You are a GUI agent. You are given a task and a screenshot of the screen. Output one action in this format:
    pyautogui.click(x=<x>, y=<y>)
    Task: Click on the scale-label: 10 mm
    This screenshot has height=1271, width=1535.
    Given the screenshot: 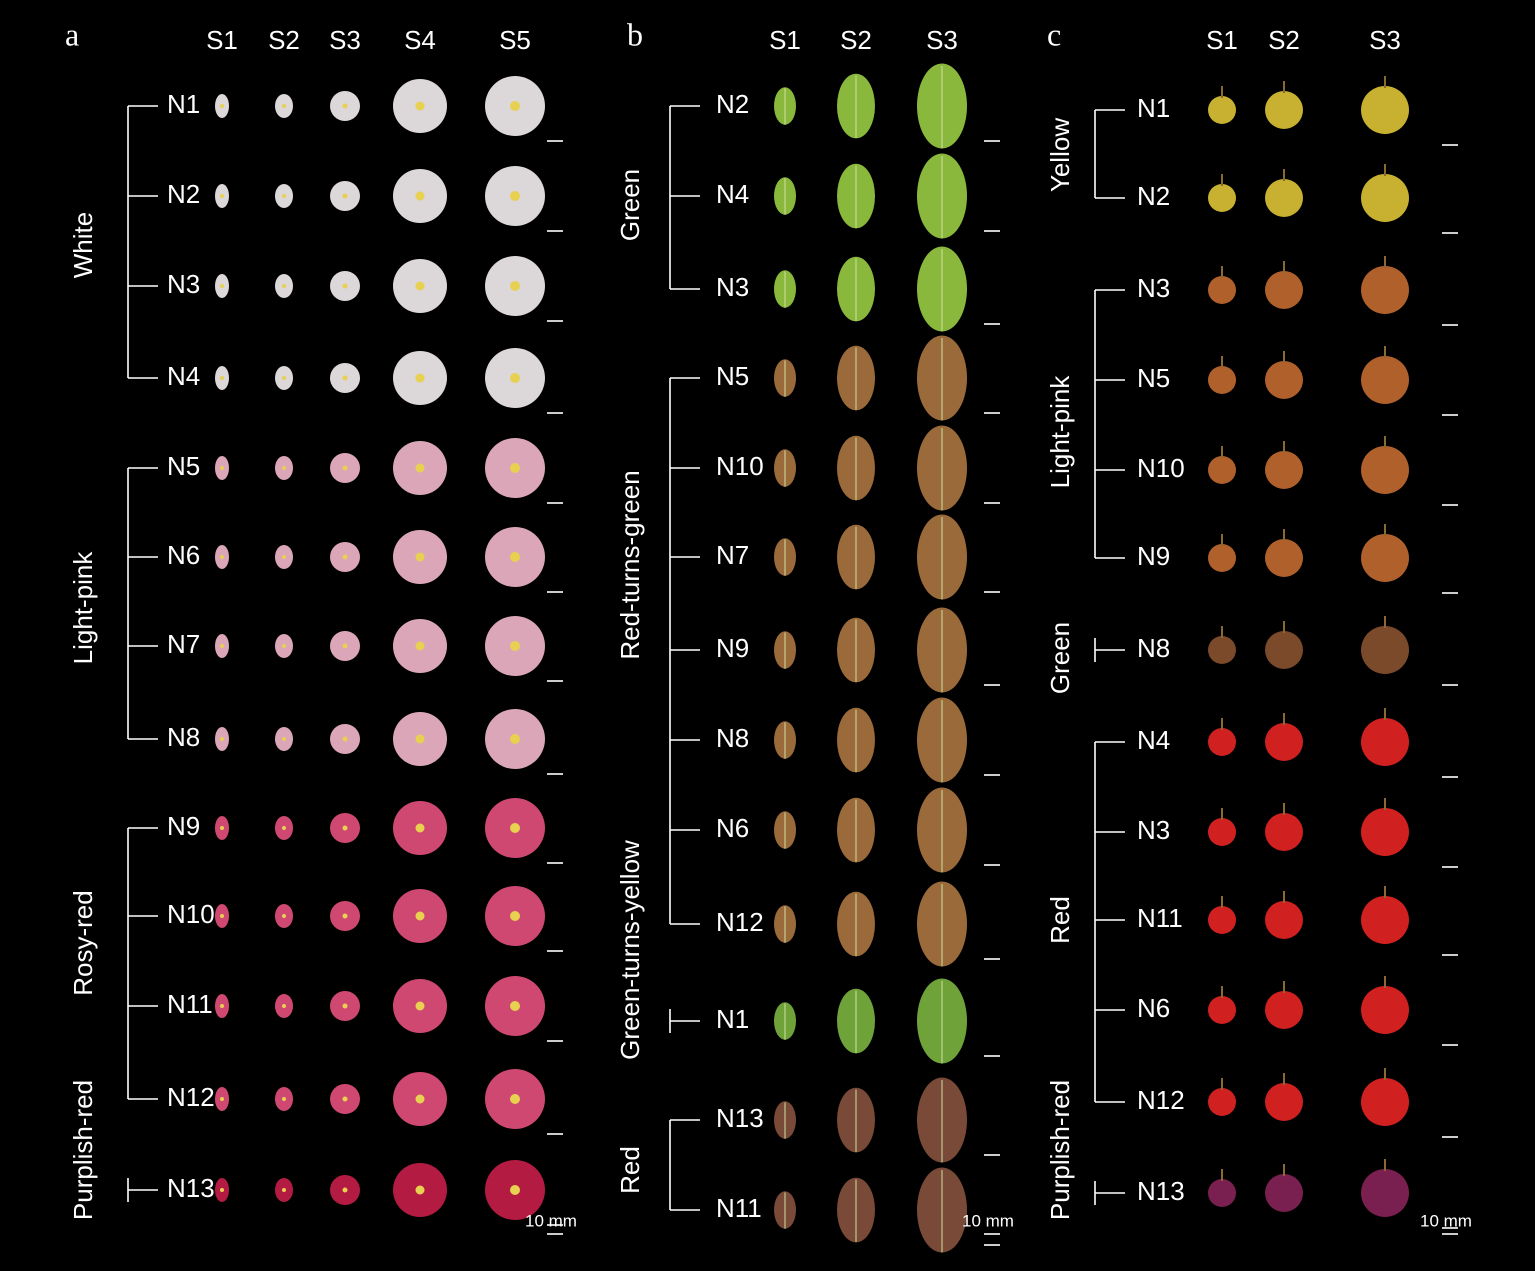 What is the action you would take?
    pyautogui.click(x=988, y=1220)
    